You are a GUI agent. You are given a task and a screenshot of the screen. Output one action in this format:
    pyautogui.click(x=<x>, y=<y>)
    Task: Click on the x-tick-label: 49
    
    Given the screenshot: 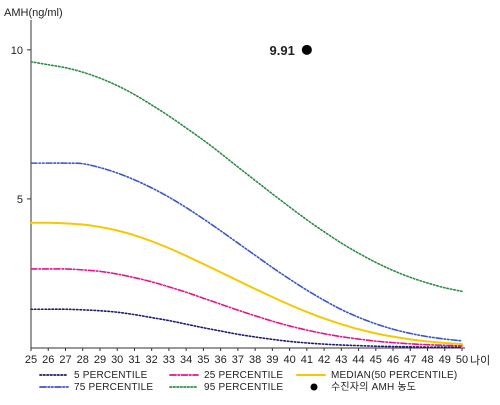 What is the action you would take?
    pyautogui.click(x=445, y=360)
    